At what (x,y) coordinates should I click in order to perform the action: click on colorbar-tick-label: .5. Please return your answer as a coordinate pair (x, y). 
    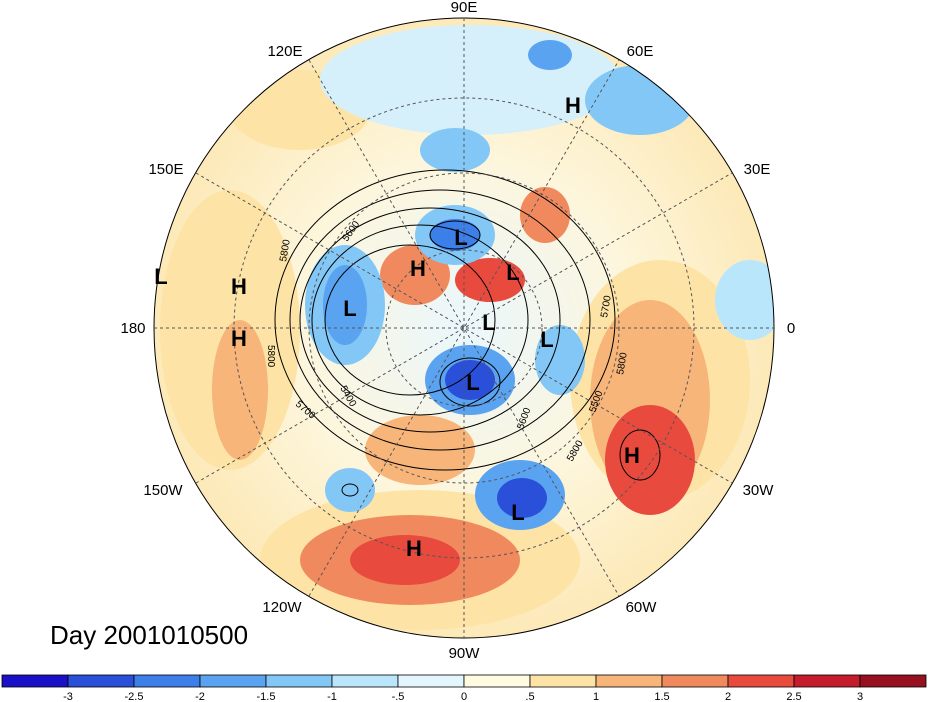
    Looking at the image, I should click on (529, 696).